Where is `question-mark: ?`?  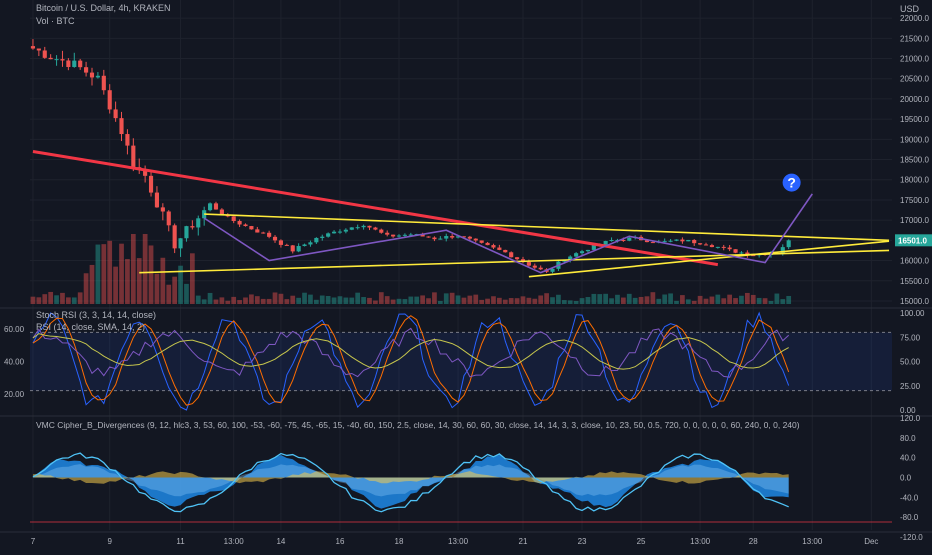 question-mark: ? is located at coordinates (791, 183).